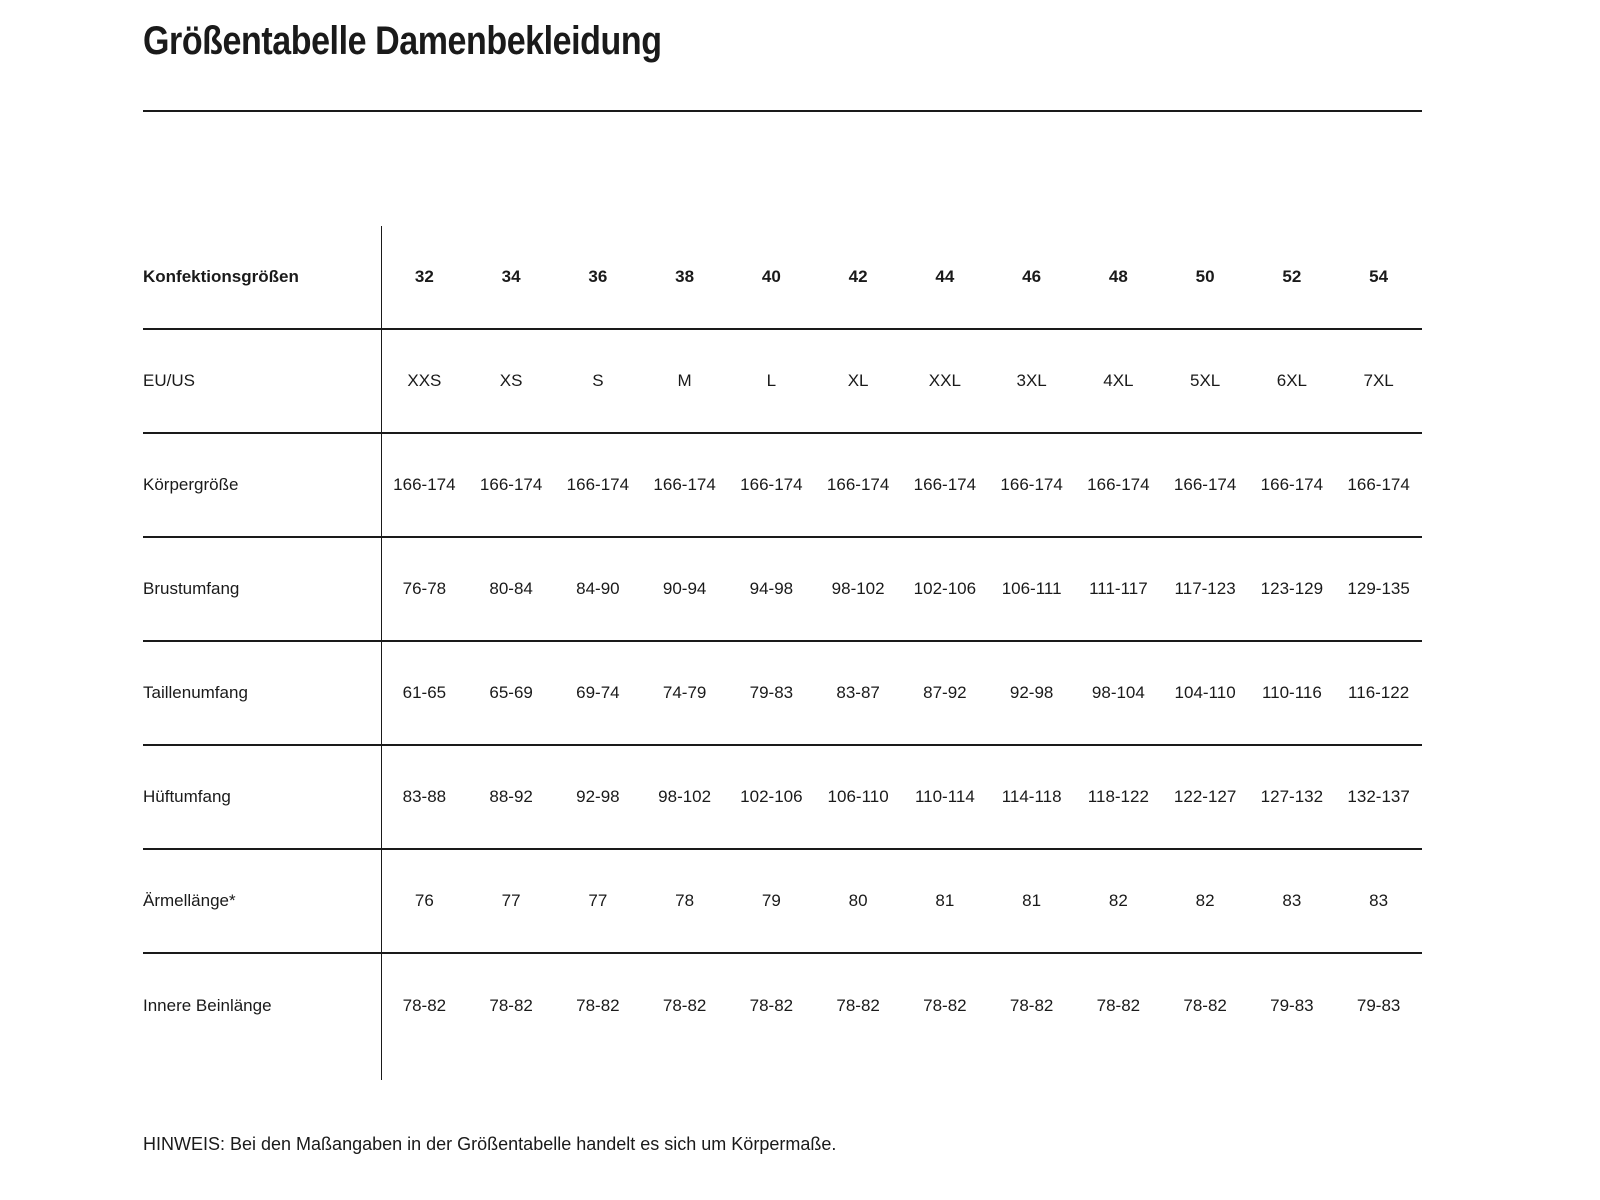 The width and height of the screenshot is (1600, 1200). I want to click on table-cell: 111-117, so click(1118, 588).